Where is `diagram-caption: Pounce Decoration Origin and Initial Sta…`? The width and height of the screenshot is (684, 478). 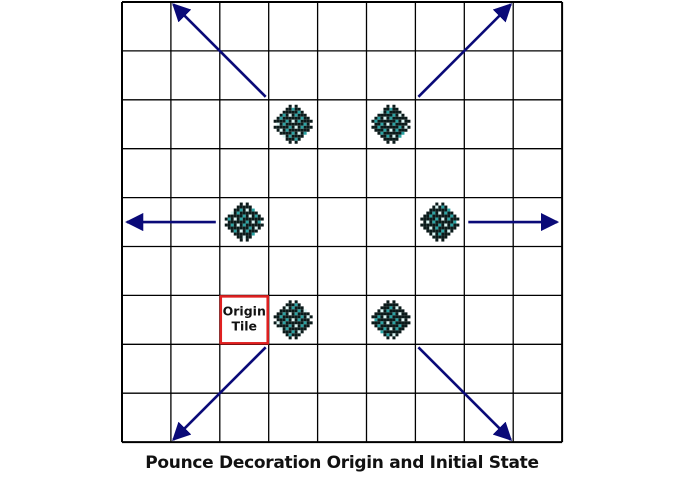 diagram-caption: Pounce Decoration Origin and Initial Sta… is located at coordinates (342, 463).